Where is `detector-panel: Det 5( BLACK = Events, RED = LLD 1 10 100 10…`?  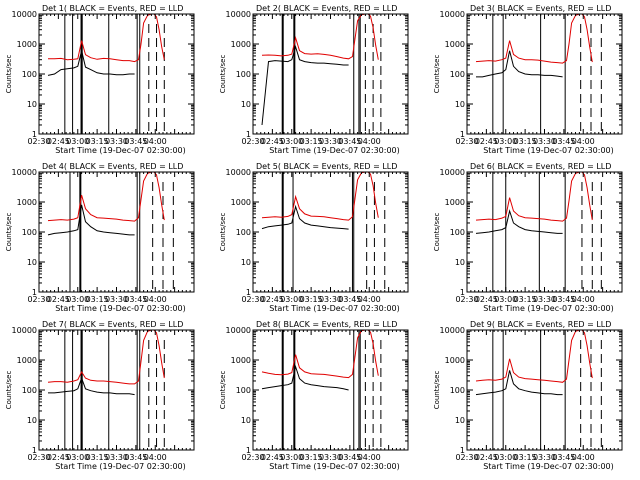
detector-panel: Det 5( BLACK = Events, RED = LLD 1 10 100 10… is located at coordinates (314, 237).